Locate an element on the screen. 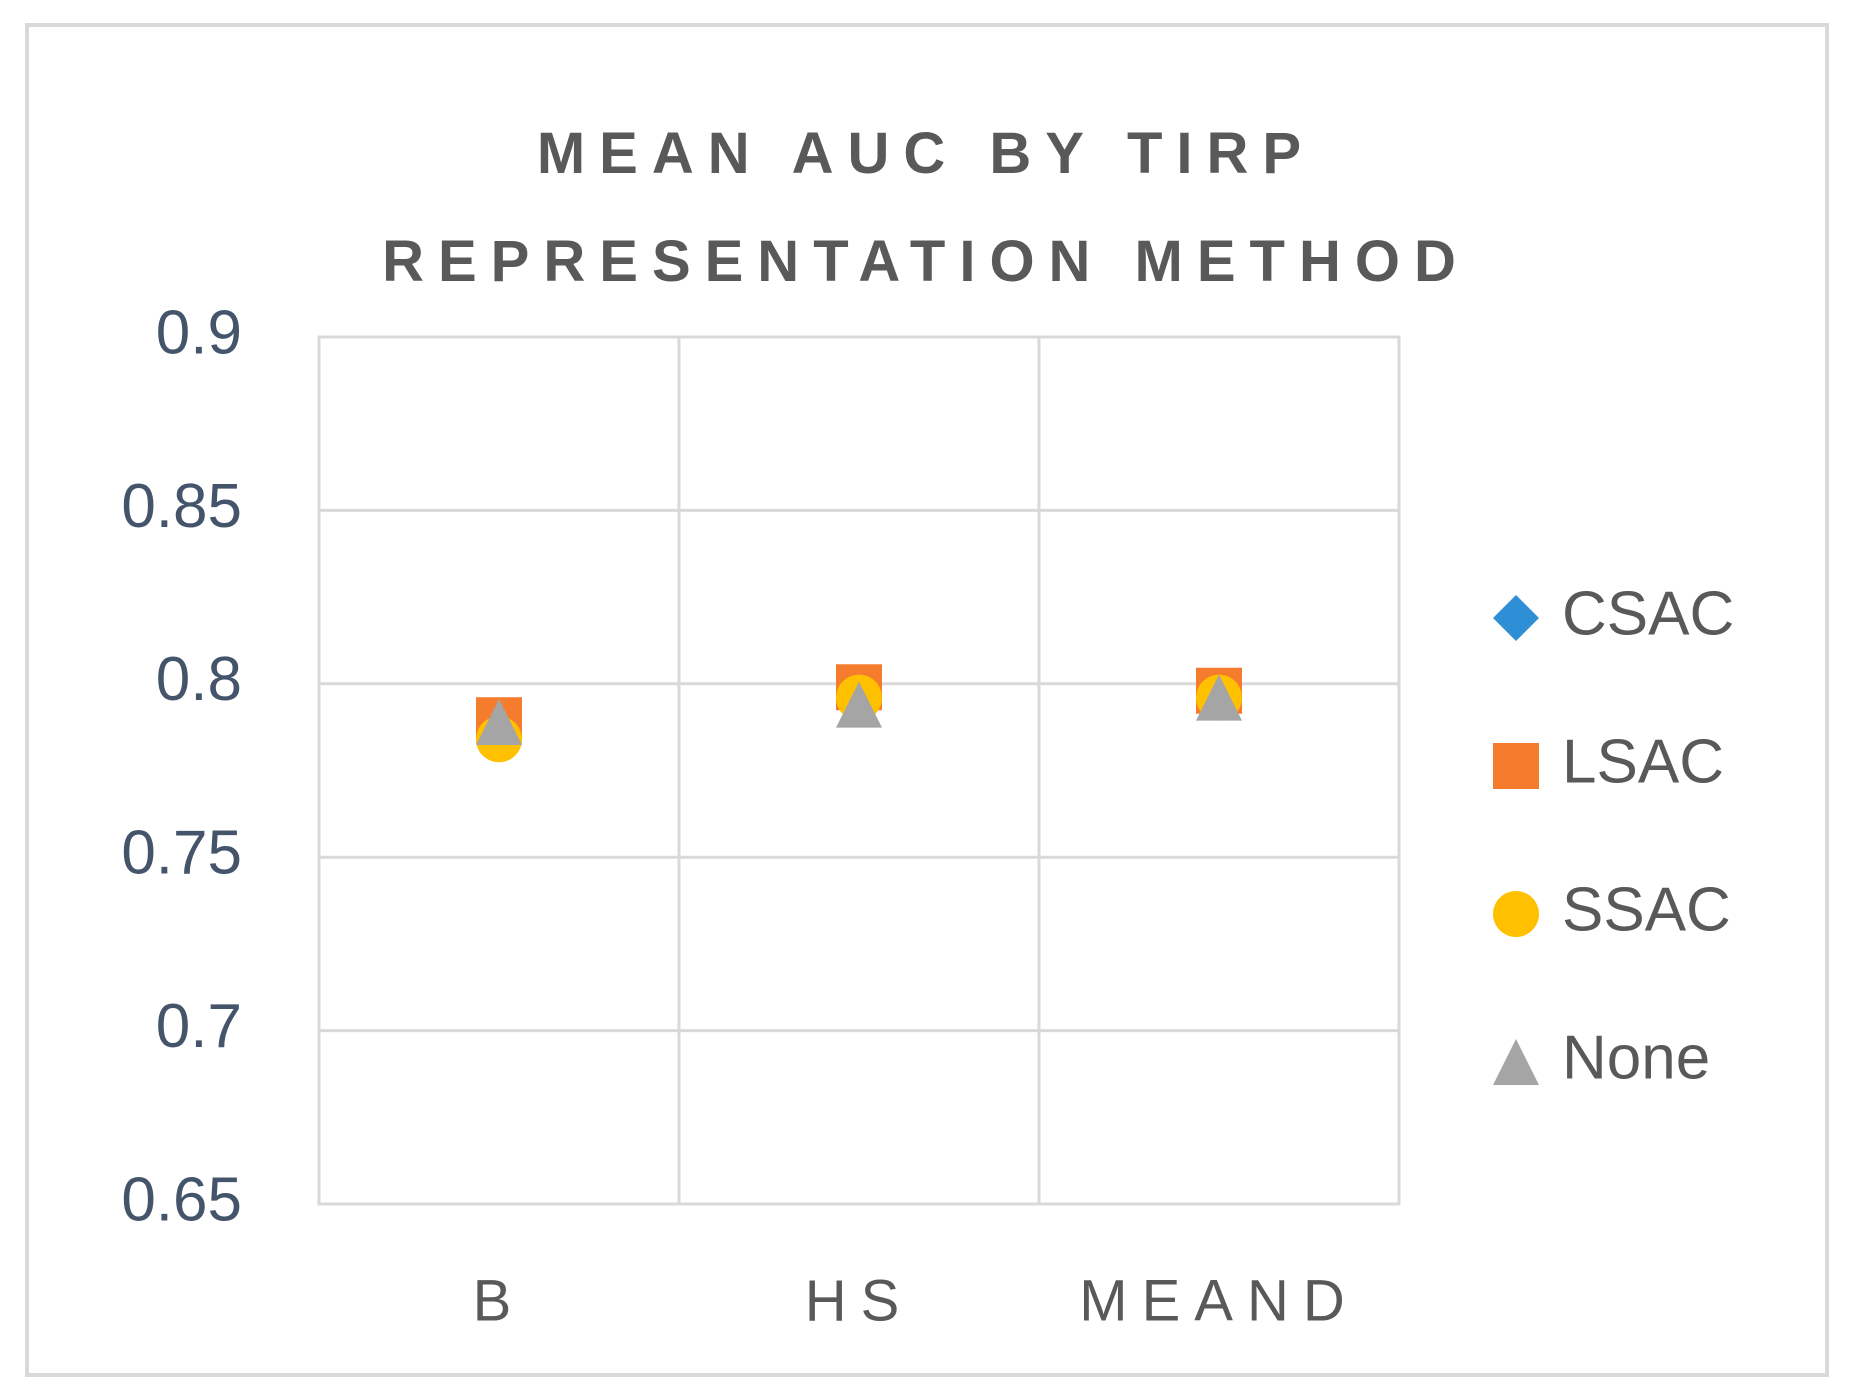 The image size is (1851, 1400). y-tick-label: 0.8 is located at coordinates (199, 679).